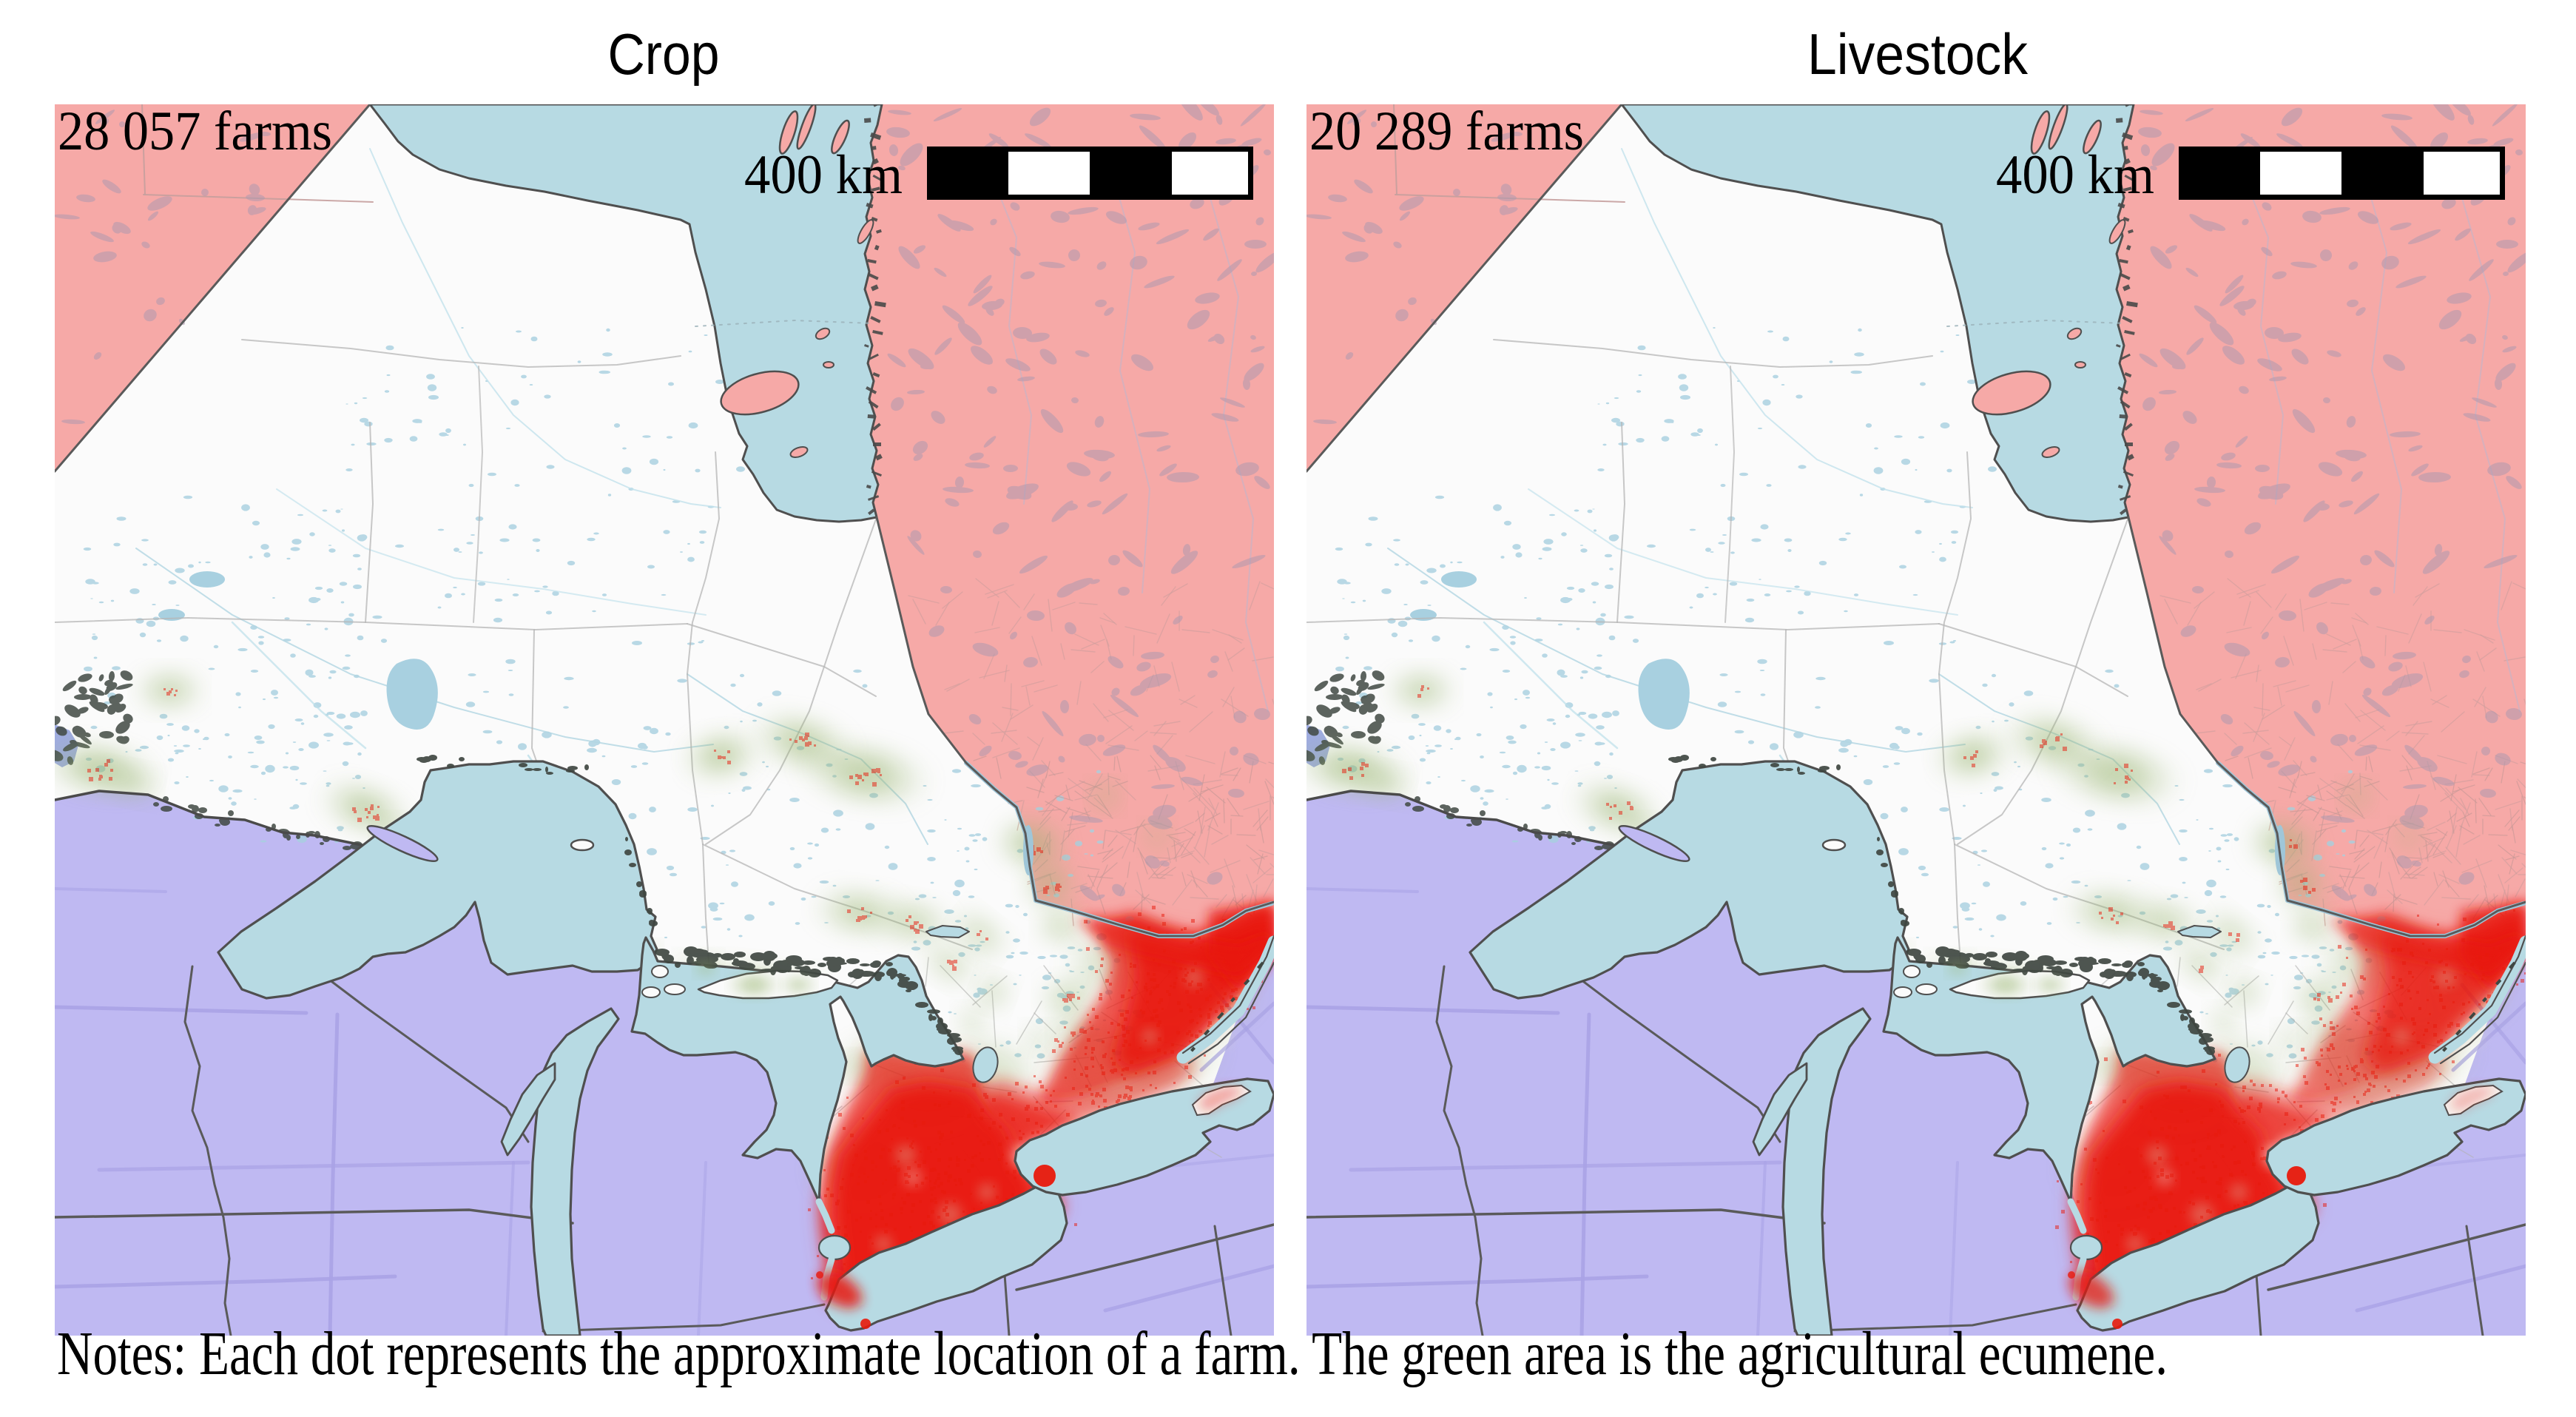  Describe the element at coordinates (195, 131) in the screenshot. I see `svg-text: 28 057 farms` at that location.